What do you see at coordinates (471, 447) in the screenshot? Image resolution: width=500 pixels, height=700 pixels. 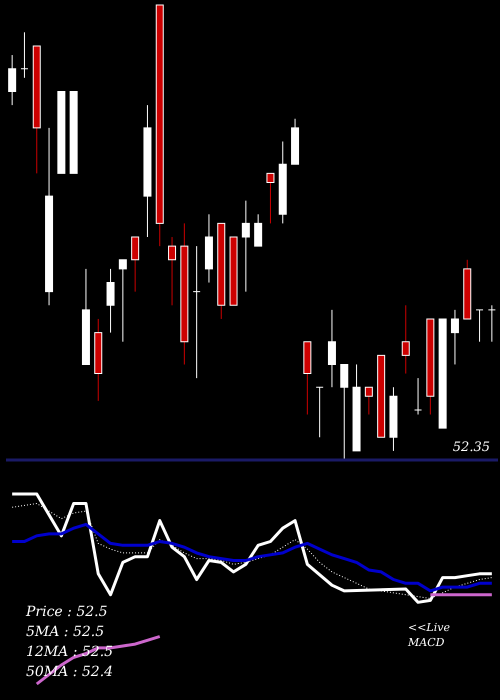 I see `annotation: 52.35` at bounding box center [471, 447].